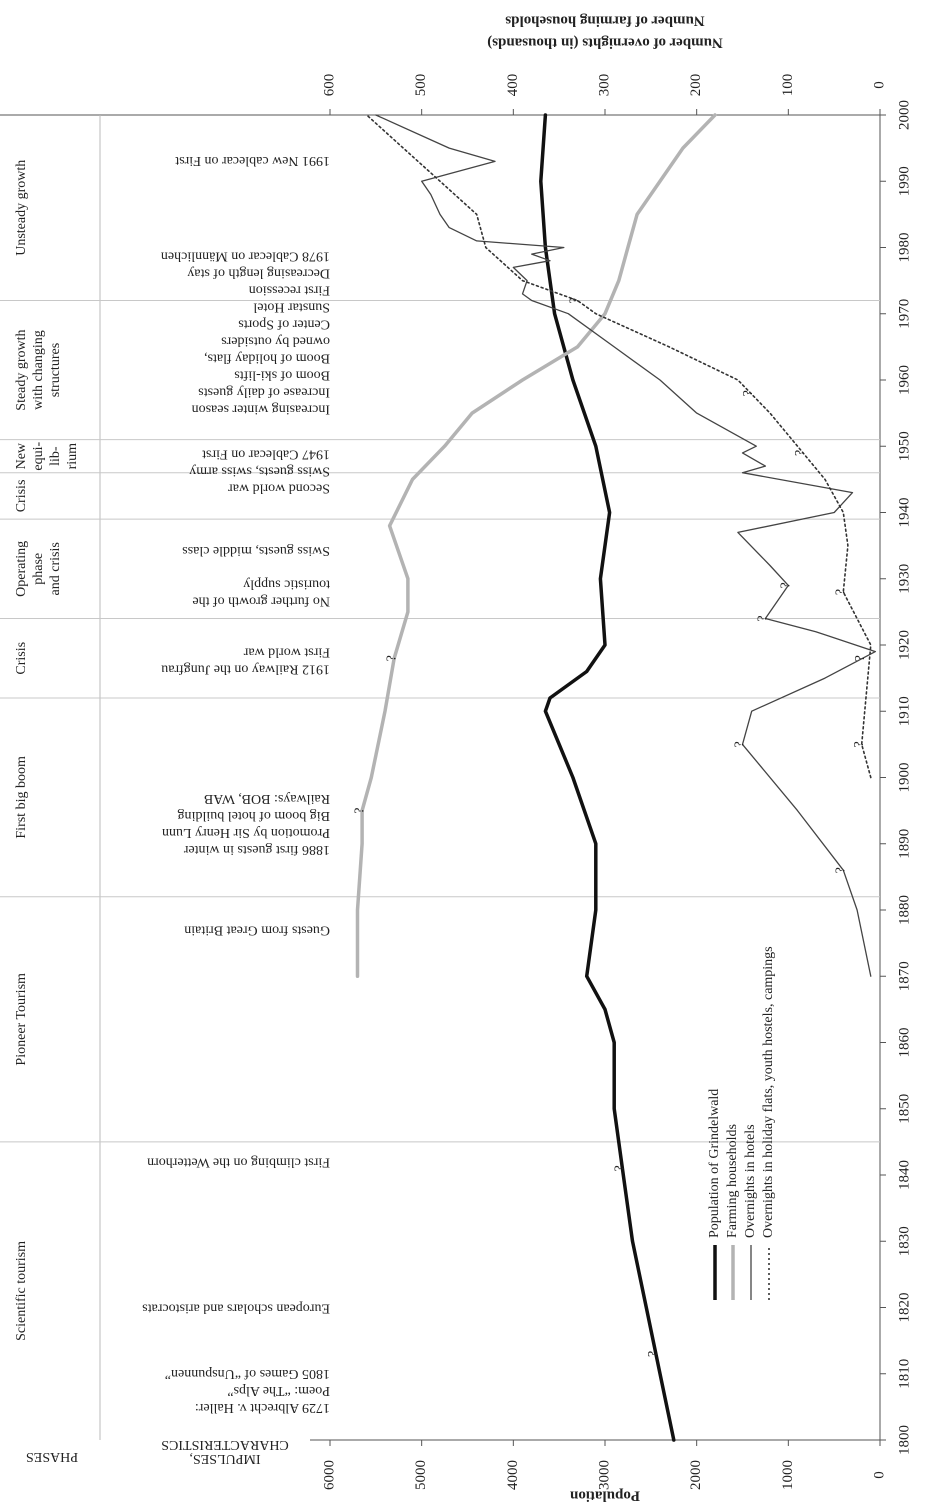 The height and width of the screenshot is (1506, 930). What do you see at coordinates (879, 1475) in the screenshot?
I see `y-tick-label: 0` at bounding box center [879, 1475].